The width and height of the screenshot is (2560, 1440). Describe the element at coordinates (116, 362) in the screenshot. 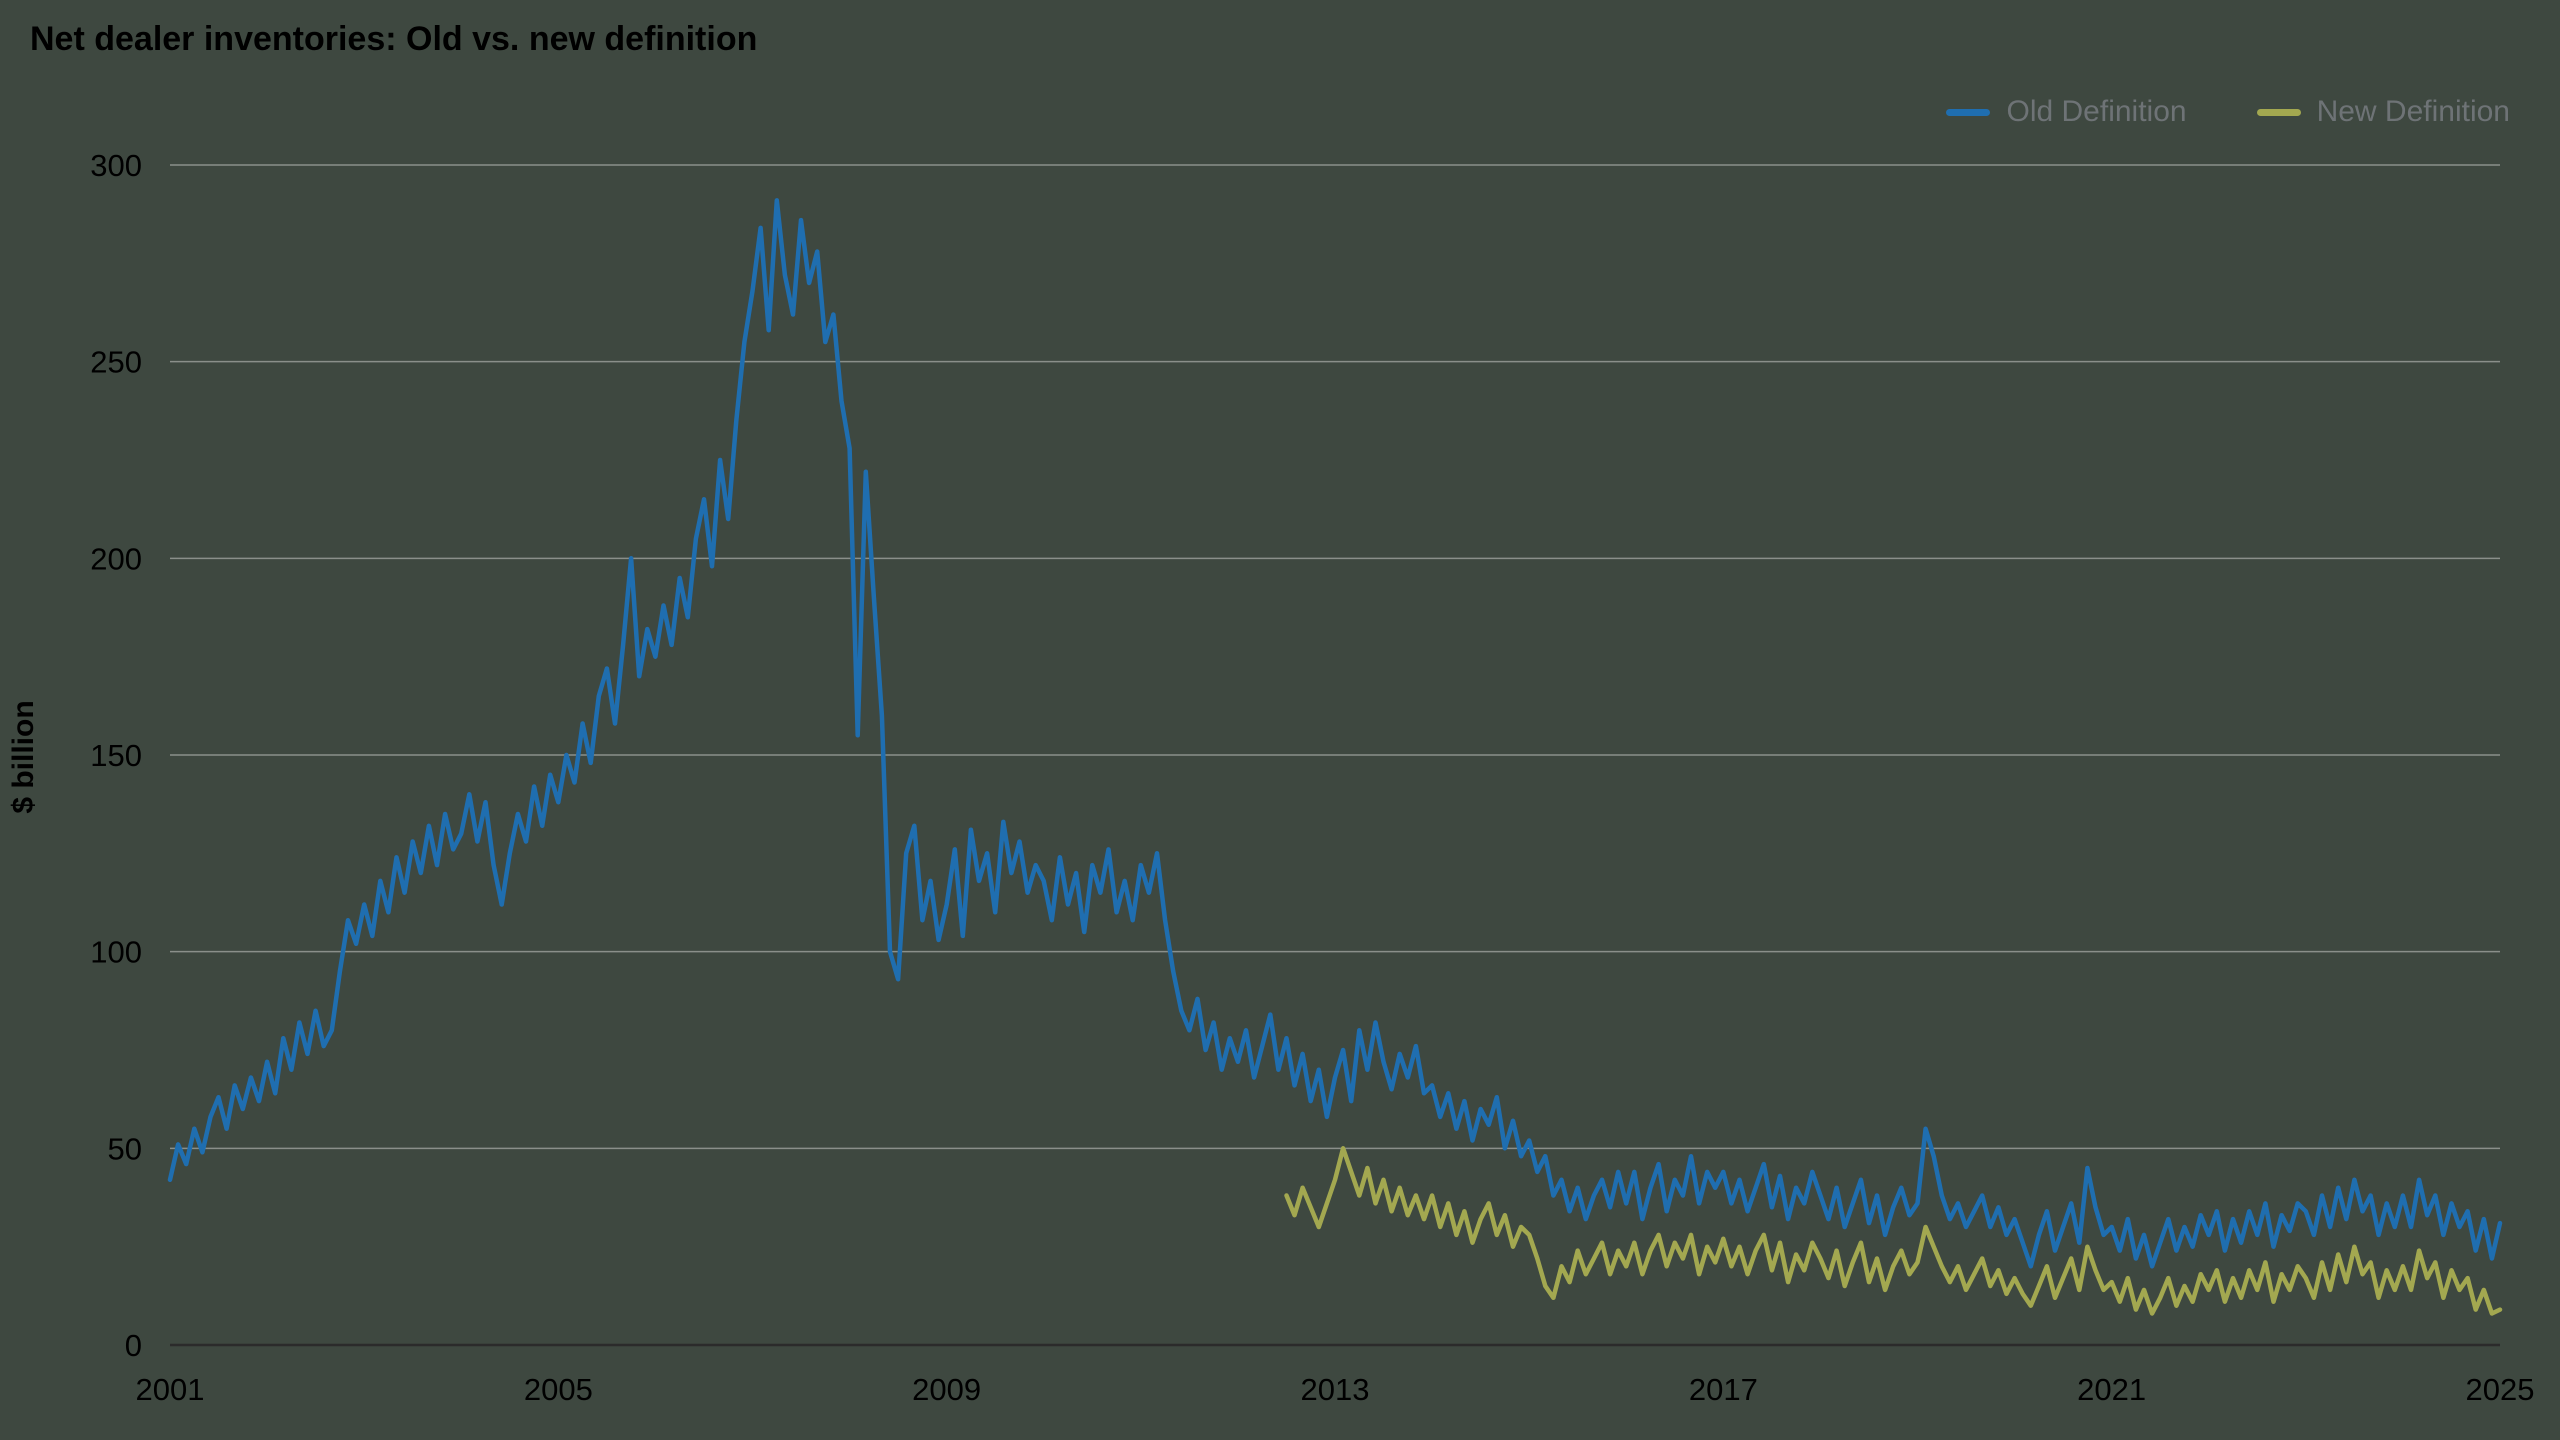

I see `y-tick-label: 250` at that location.